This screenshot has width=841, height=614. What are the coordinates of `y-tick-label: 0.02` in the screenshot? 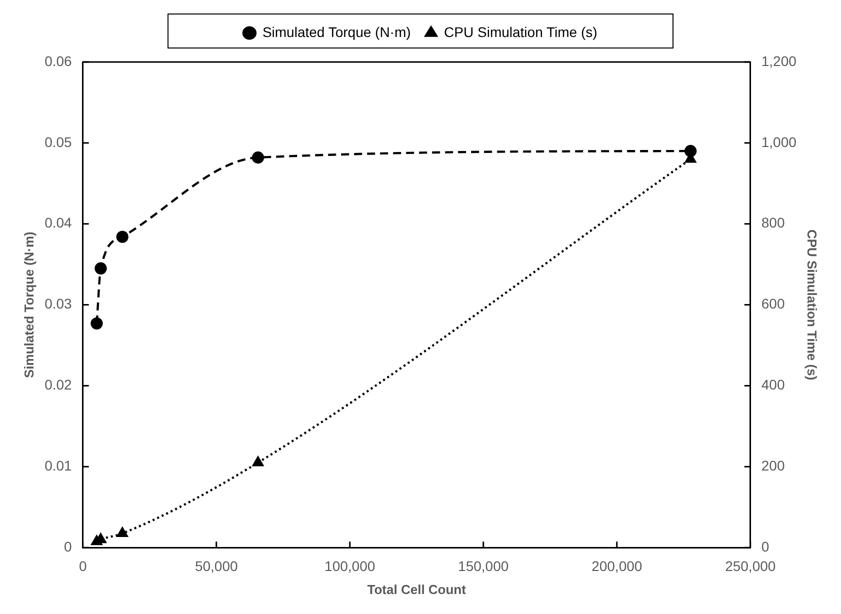 It's located at (58, 384).